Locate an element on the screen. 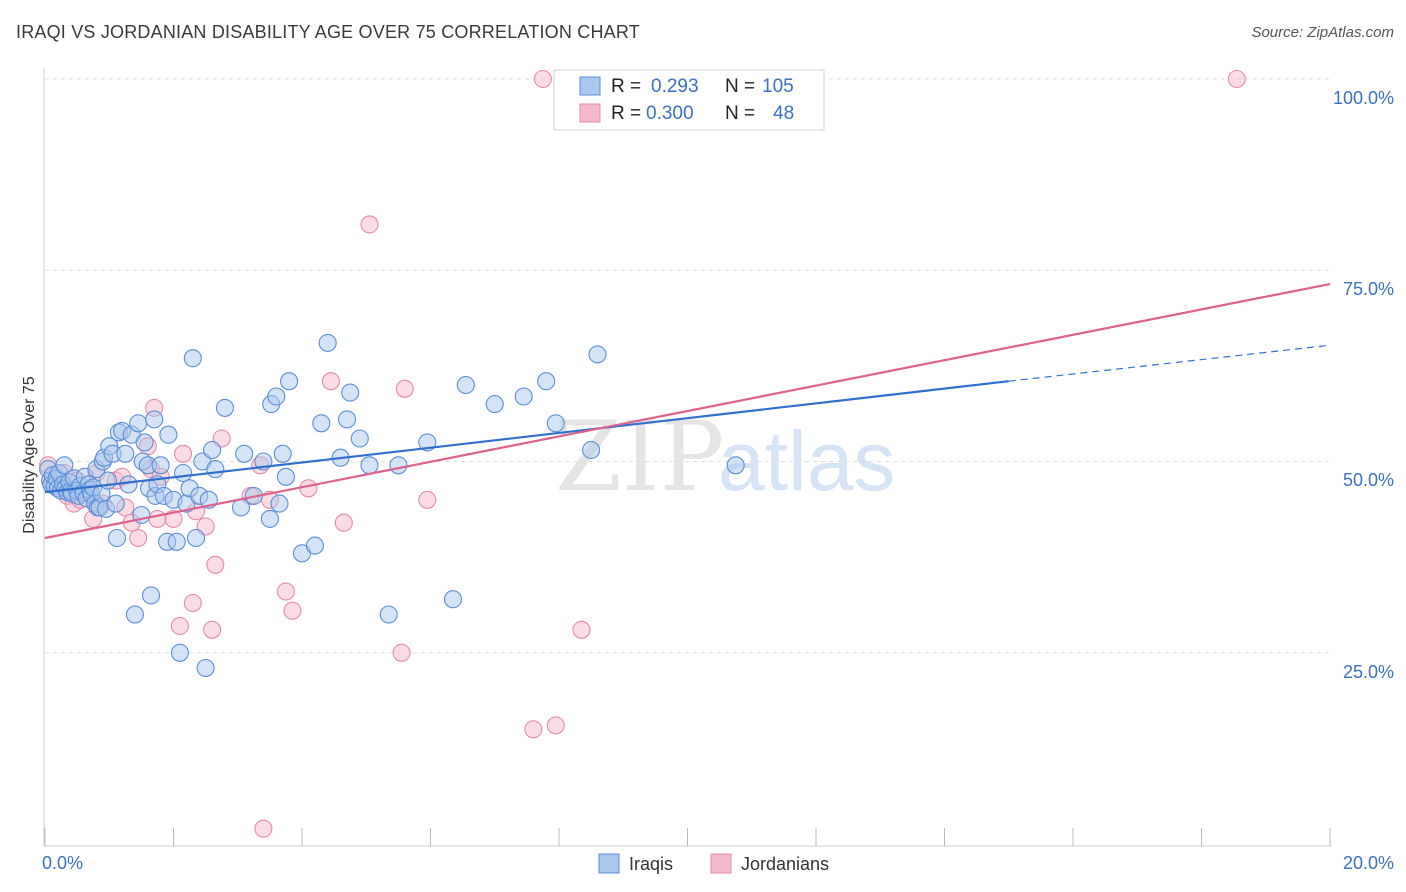  legend-iraqis-n-value: 105 is located at coordinates (778, 86).